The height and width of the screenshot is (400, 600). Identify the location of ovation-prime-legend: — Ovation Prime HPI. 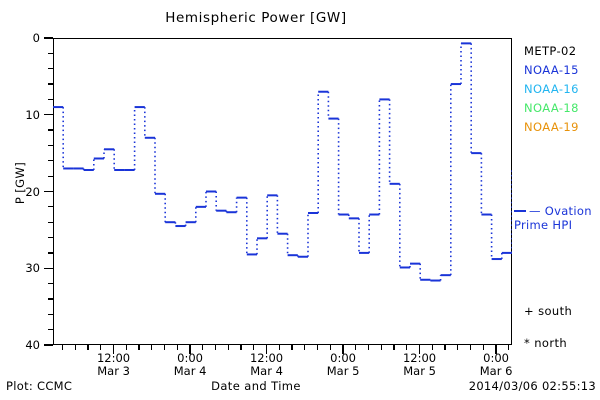
(557, 218).